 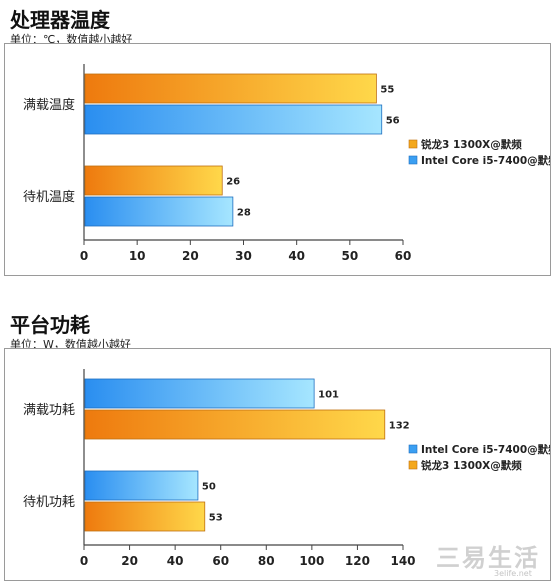 I want to click on x-tick-label: 100, so click(x=311, y=561).